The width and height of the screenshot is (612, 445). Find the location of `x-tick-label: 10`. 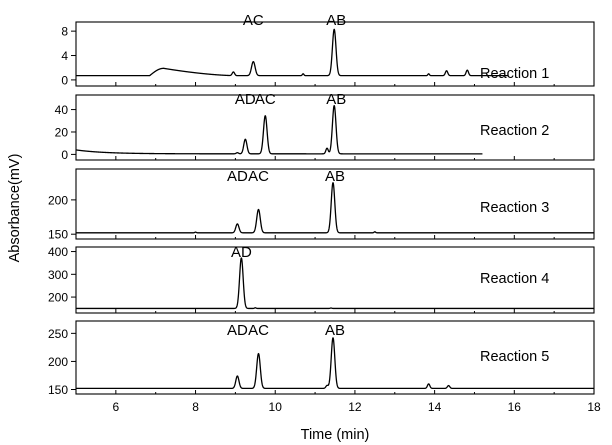

x-tick-label: 10 is located at coordinates (276, 407).